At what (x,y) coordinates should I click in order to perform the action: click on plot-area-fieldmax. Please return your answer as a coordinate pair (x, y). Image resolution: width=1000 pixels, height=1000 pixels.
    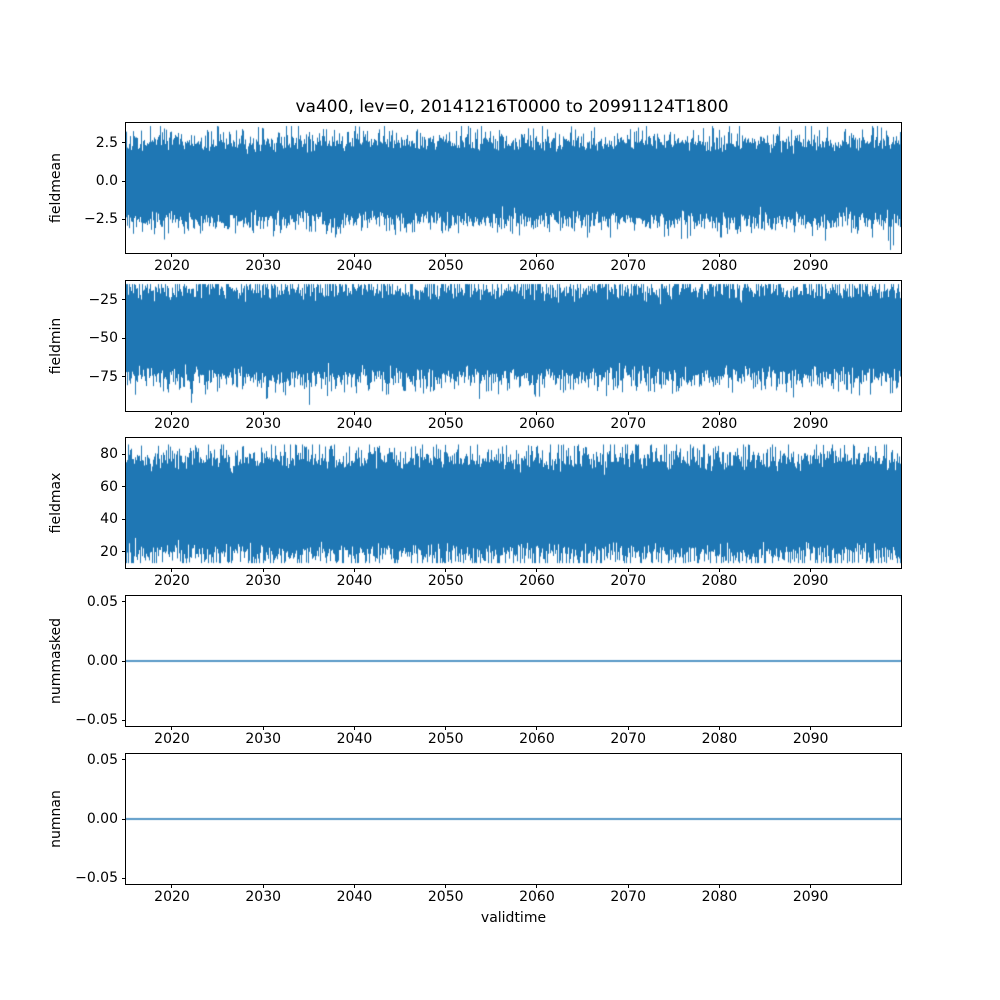
    Looking at the image, I should click on (513, 503).